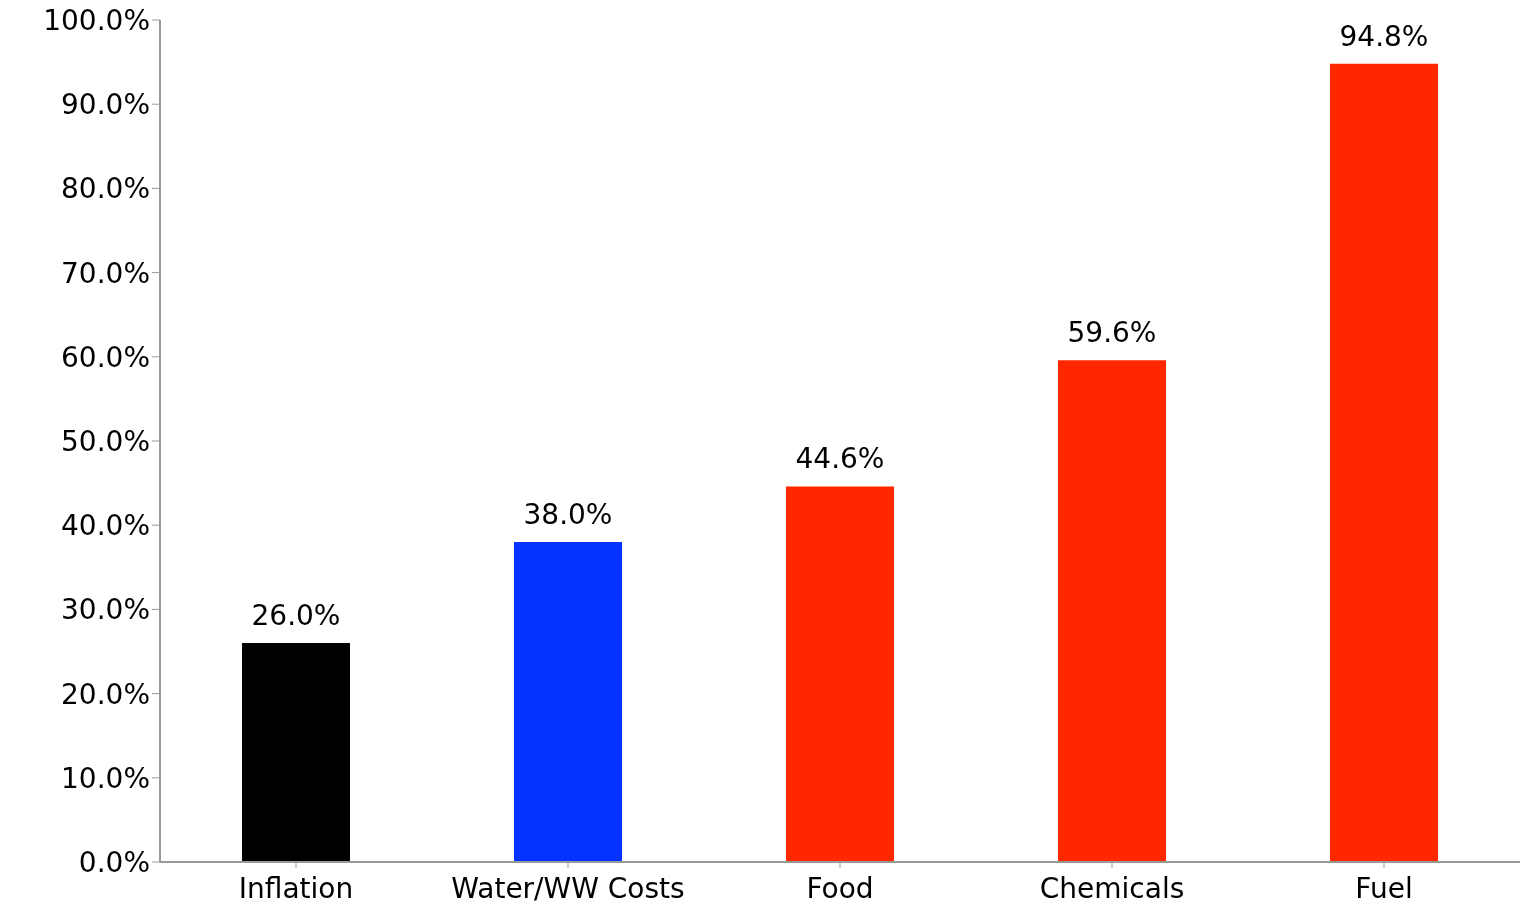  Describe the element at coordinates (568, 888) in the screenshot. I see `x-tick-label: Water/WW Costs` at that location.